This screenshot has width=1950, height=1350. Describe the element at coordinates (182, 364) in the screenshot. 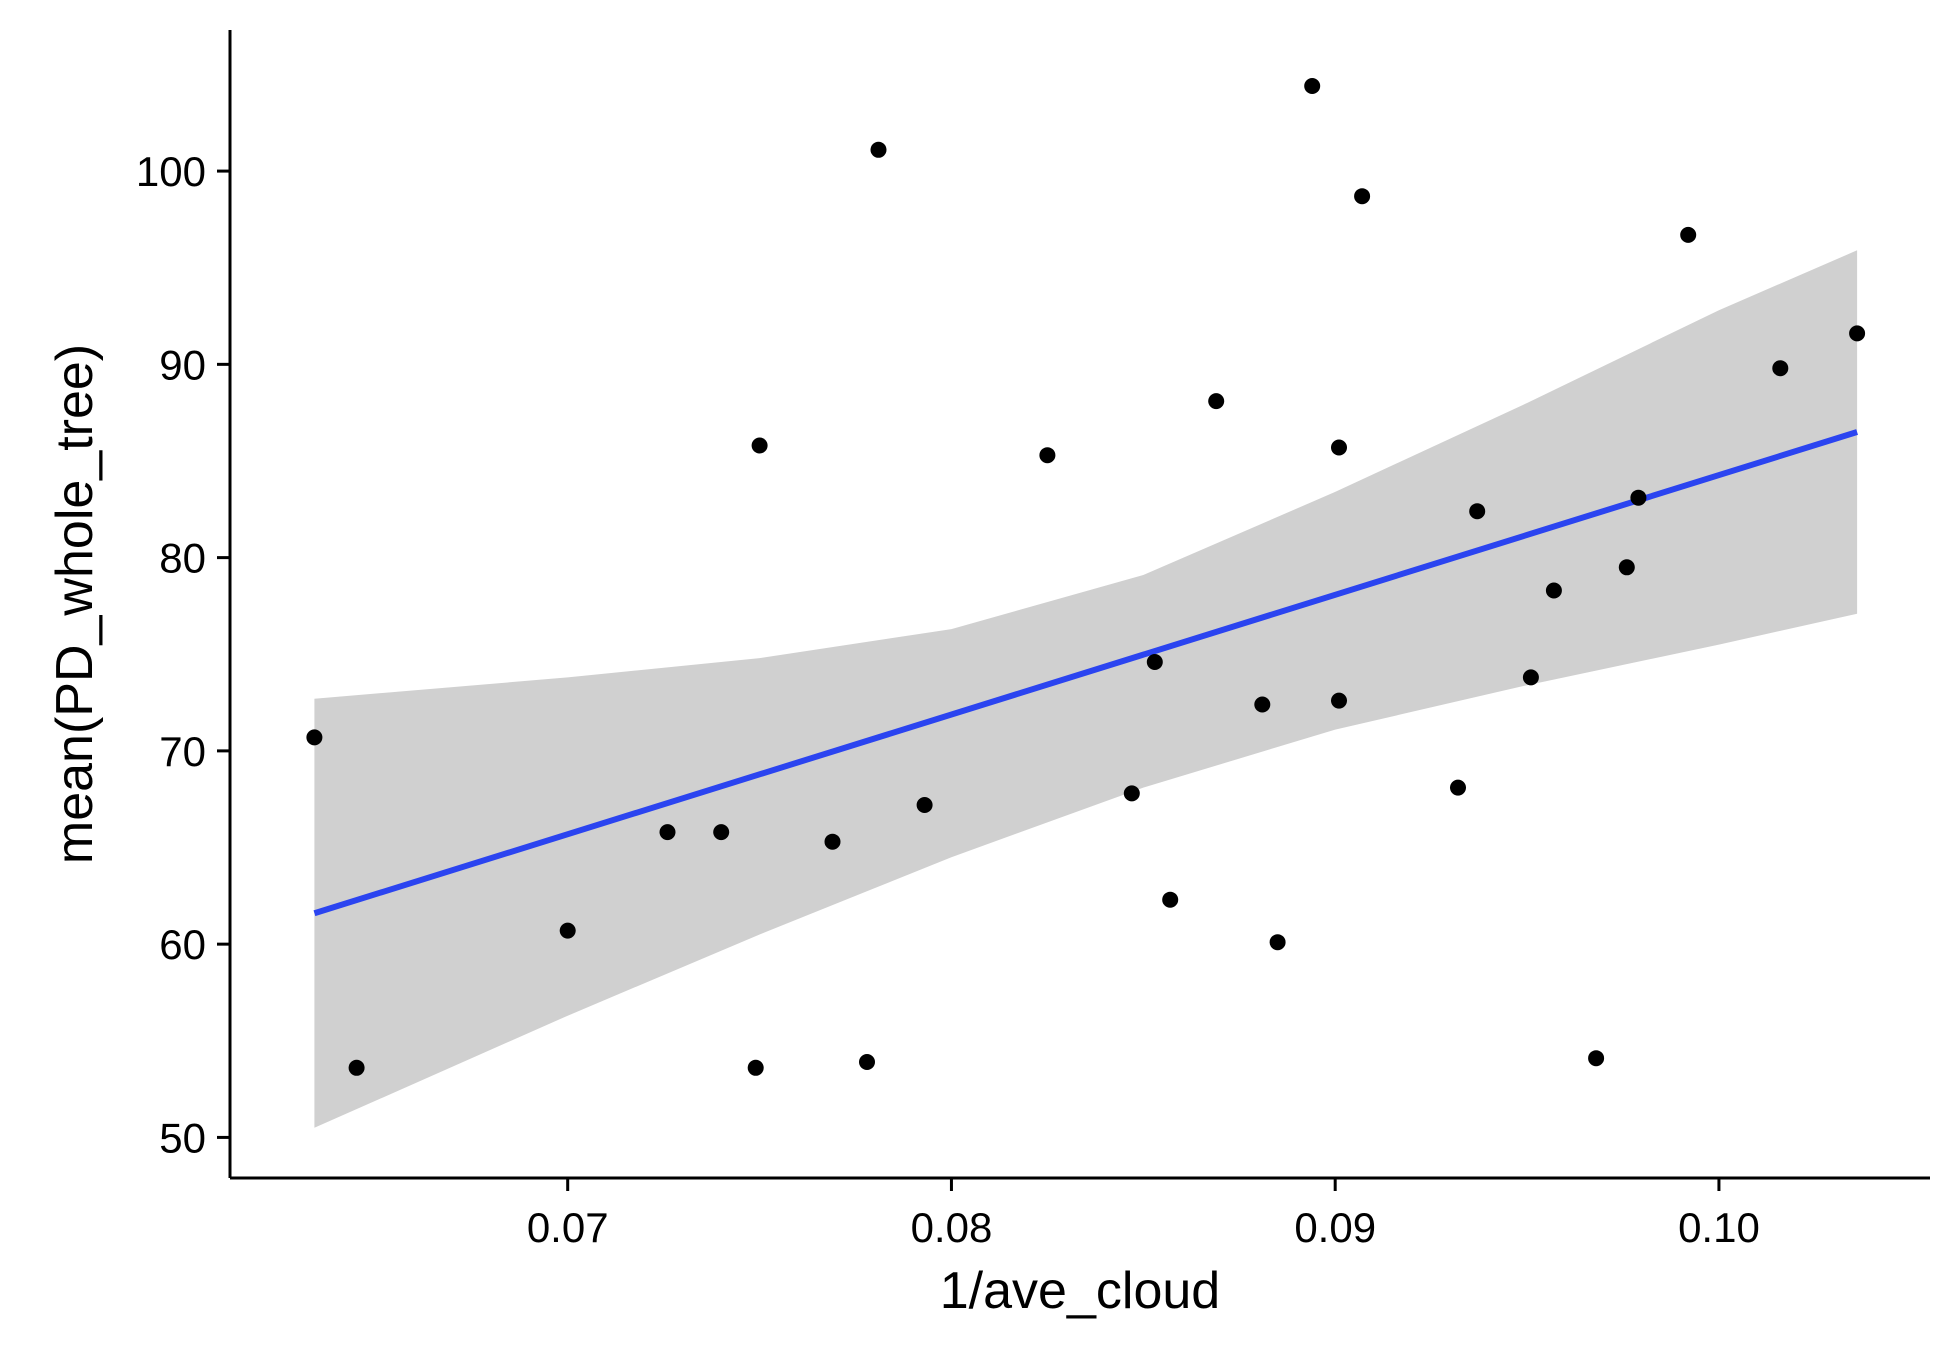

I see `y-tick-label: 90` at that location.